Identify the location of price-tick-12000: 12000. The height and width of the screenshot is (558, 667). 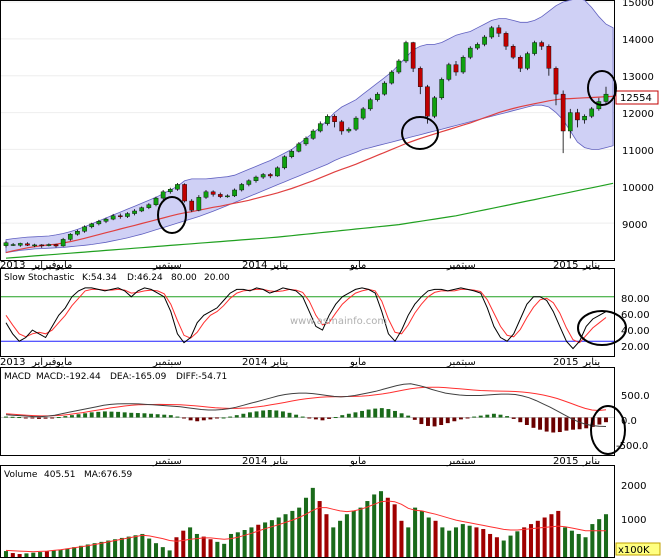
(638, 114).